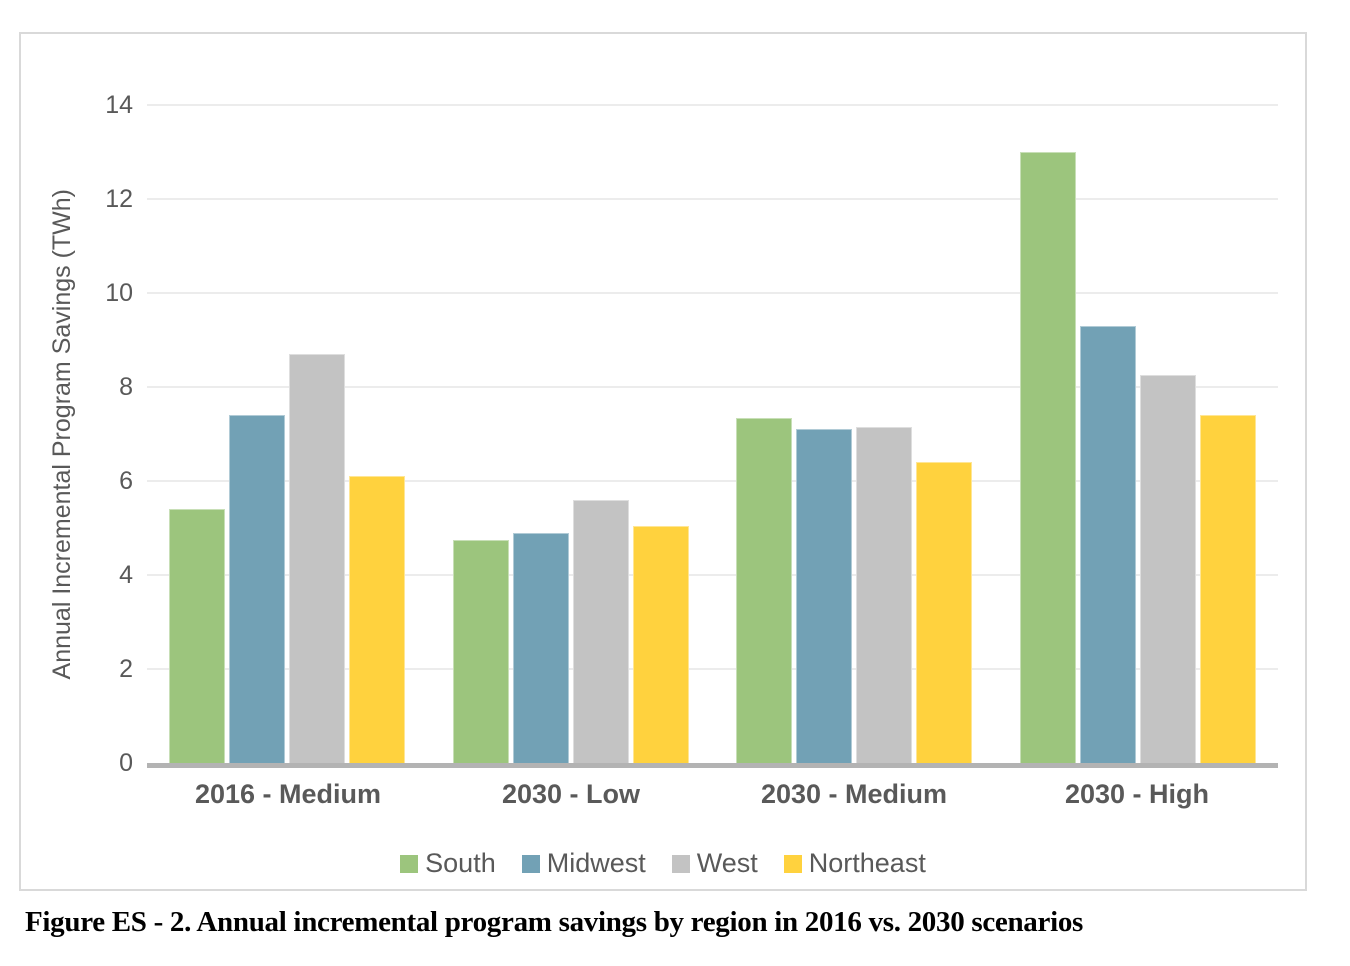  I want to click on legend-item-midwest: Midwest, so click(583, 863).